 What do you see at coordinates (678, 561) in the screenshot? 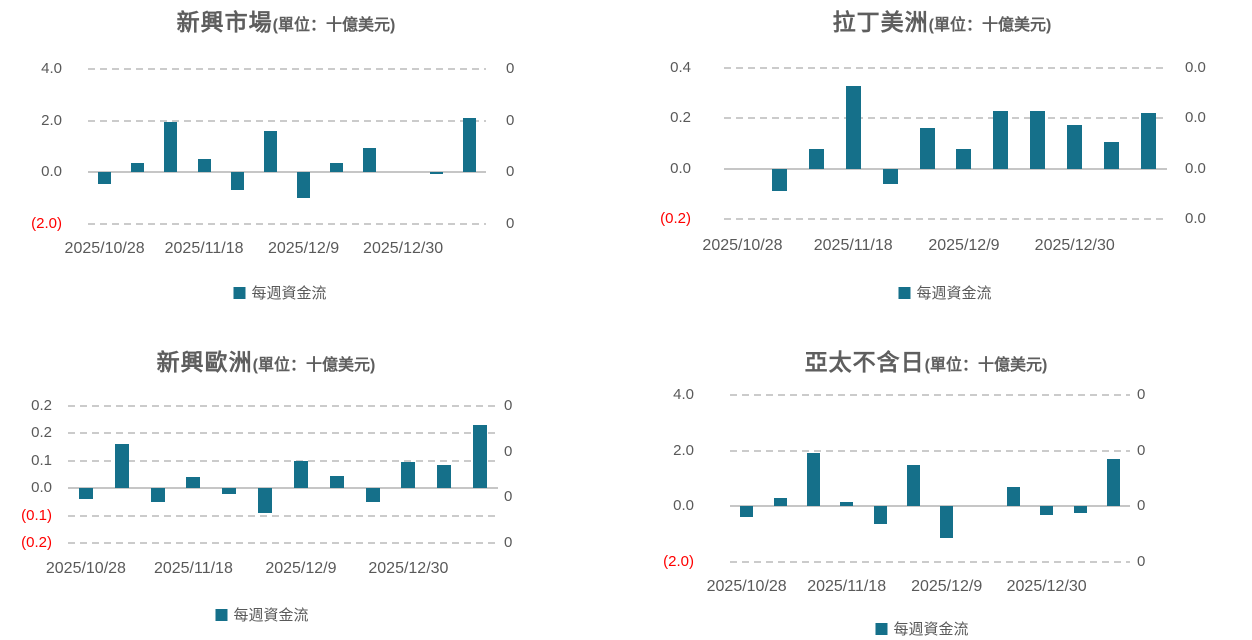
I see `left-axis-tick-label: (2.0)` at bounding box center [678, 561].